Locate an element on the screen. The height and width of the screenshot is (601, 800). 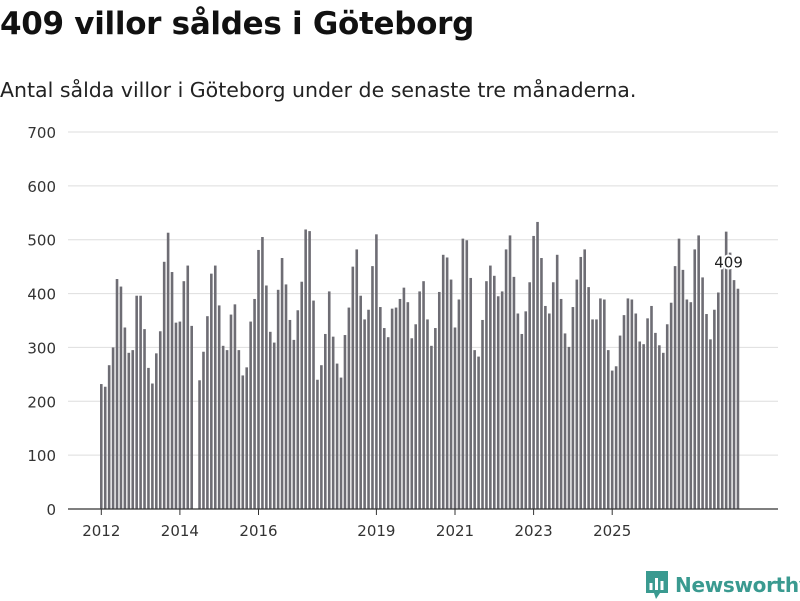
x-tick-label: 2019 is located at coordinates (376, 531).